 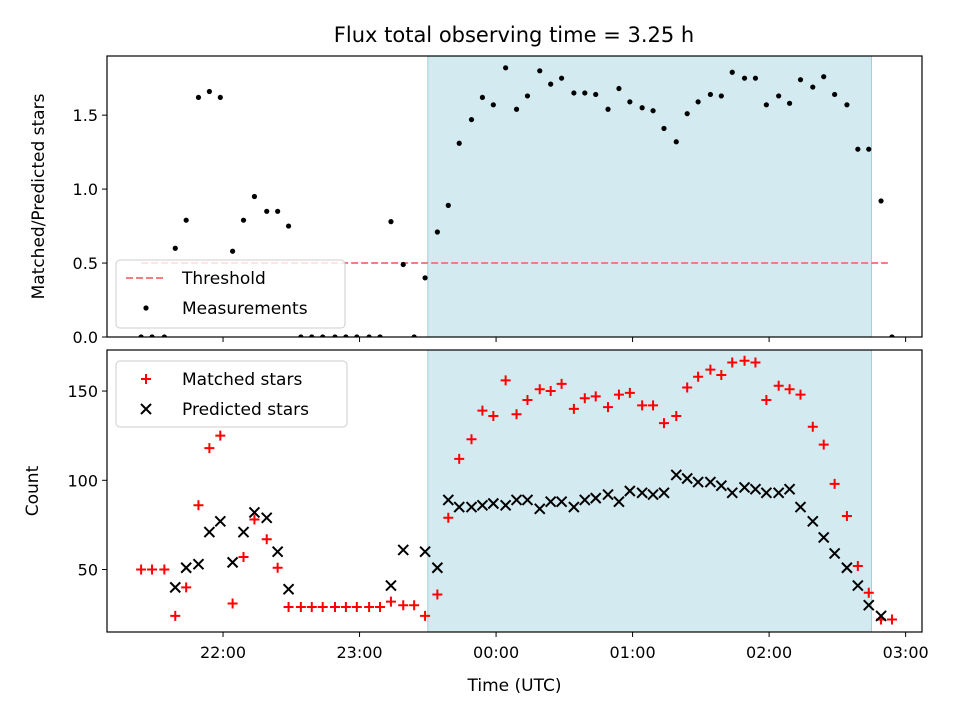 I want to click on ratio-legend: Threshold Measurements, so click(x=230, y=294).